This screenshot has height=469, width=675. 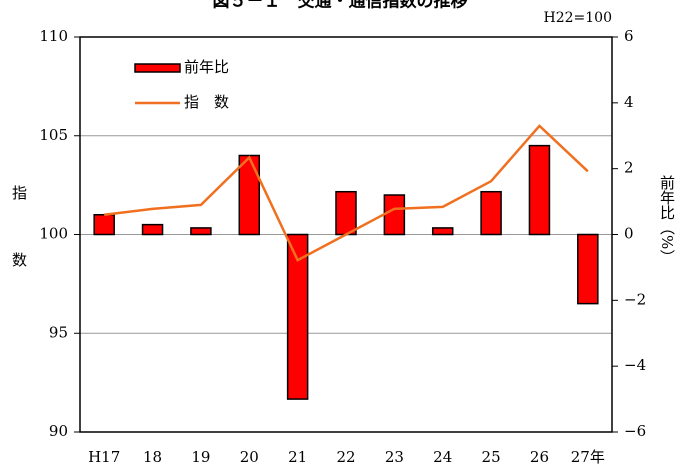 What do you see at coordinates (442, 457) in the screenshot?
I see `x-tick-label: 24` at bounding box center [442, 457].